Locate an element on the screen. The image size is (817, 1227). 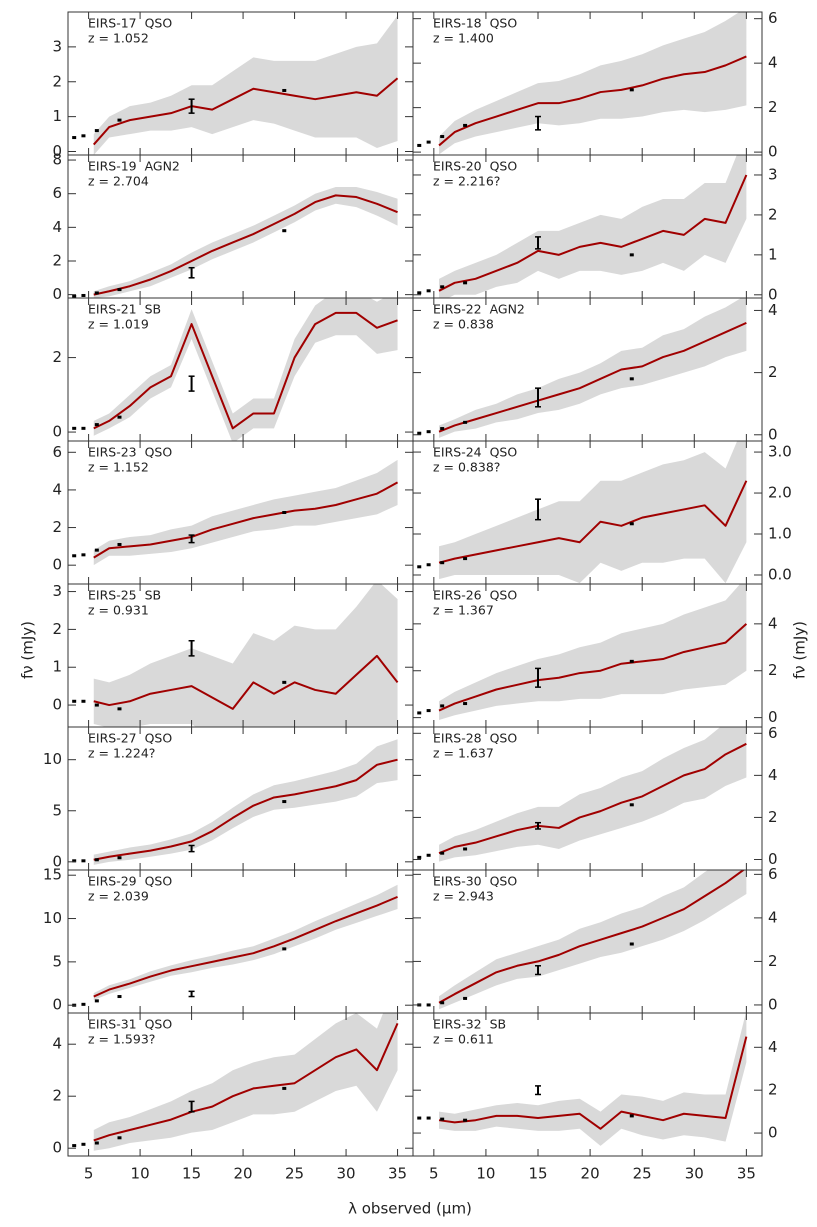
panel-name: EIRS-25 SB is located at coordinates (124, 595).